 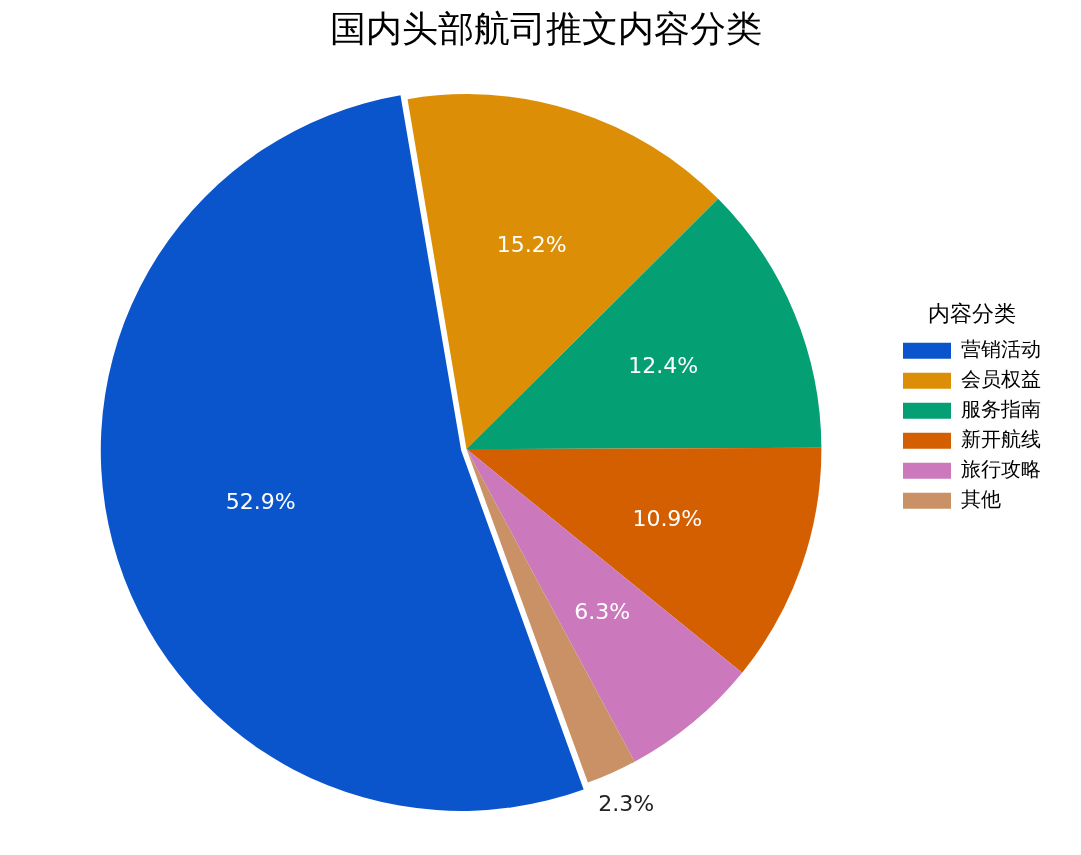 What do you see at coordinates (545, 28) in the screenshot?
I see `chart-title: 国内头部航司推文内容分类` at bounding box center [545, 28].